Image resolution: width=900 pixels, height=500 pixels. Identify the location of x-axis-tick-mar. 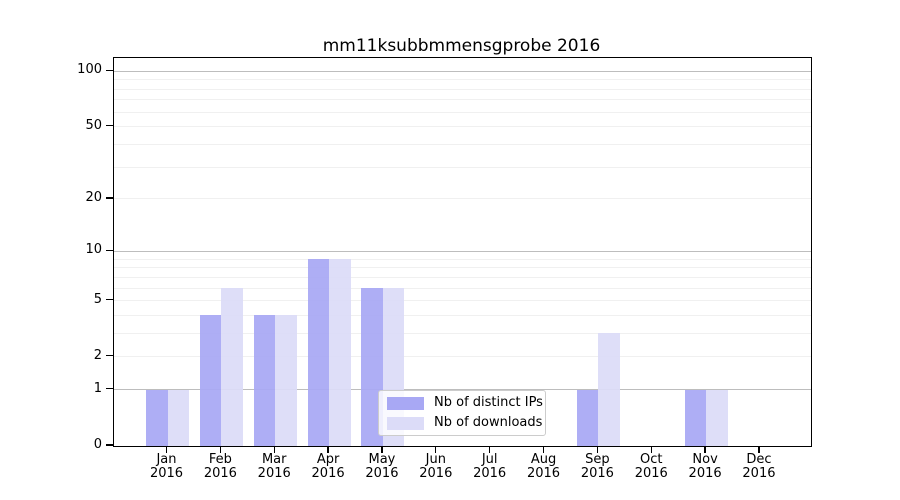
(274, 449).